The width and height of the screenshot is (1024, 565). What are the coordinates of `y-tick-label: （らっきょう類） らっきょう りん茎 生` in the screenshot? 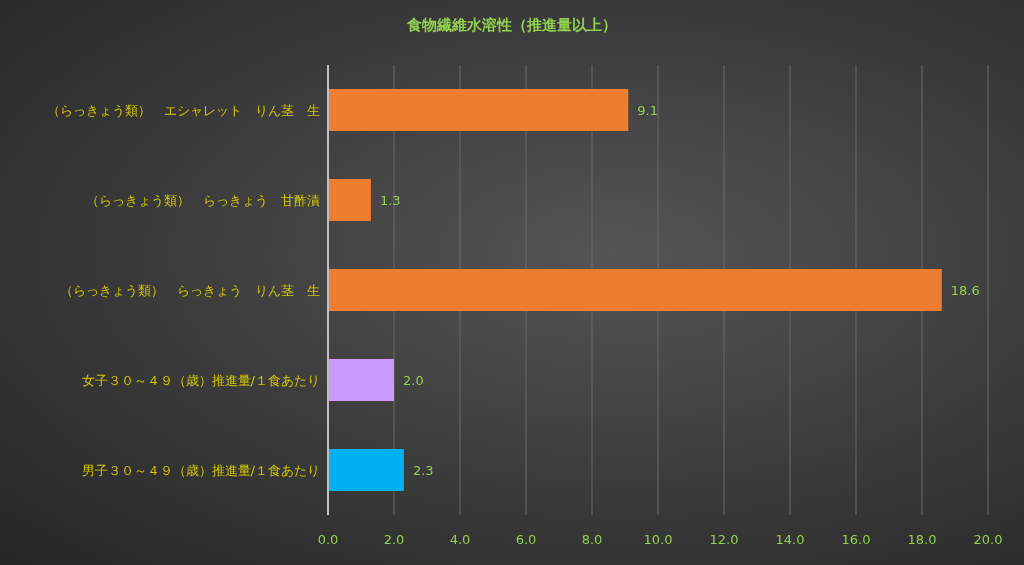 It's located at (190, 290).